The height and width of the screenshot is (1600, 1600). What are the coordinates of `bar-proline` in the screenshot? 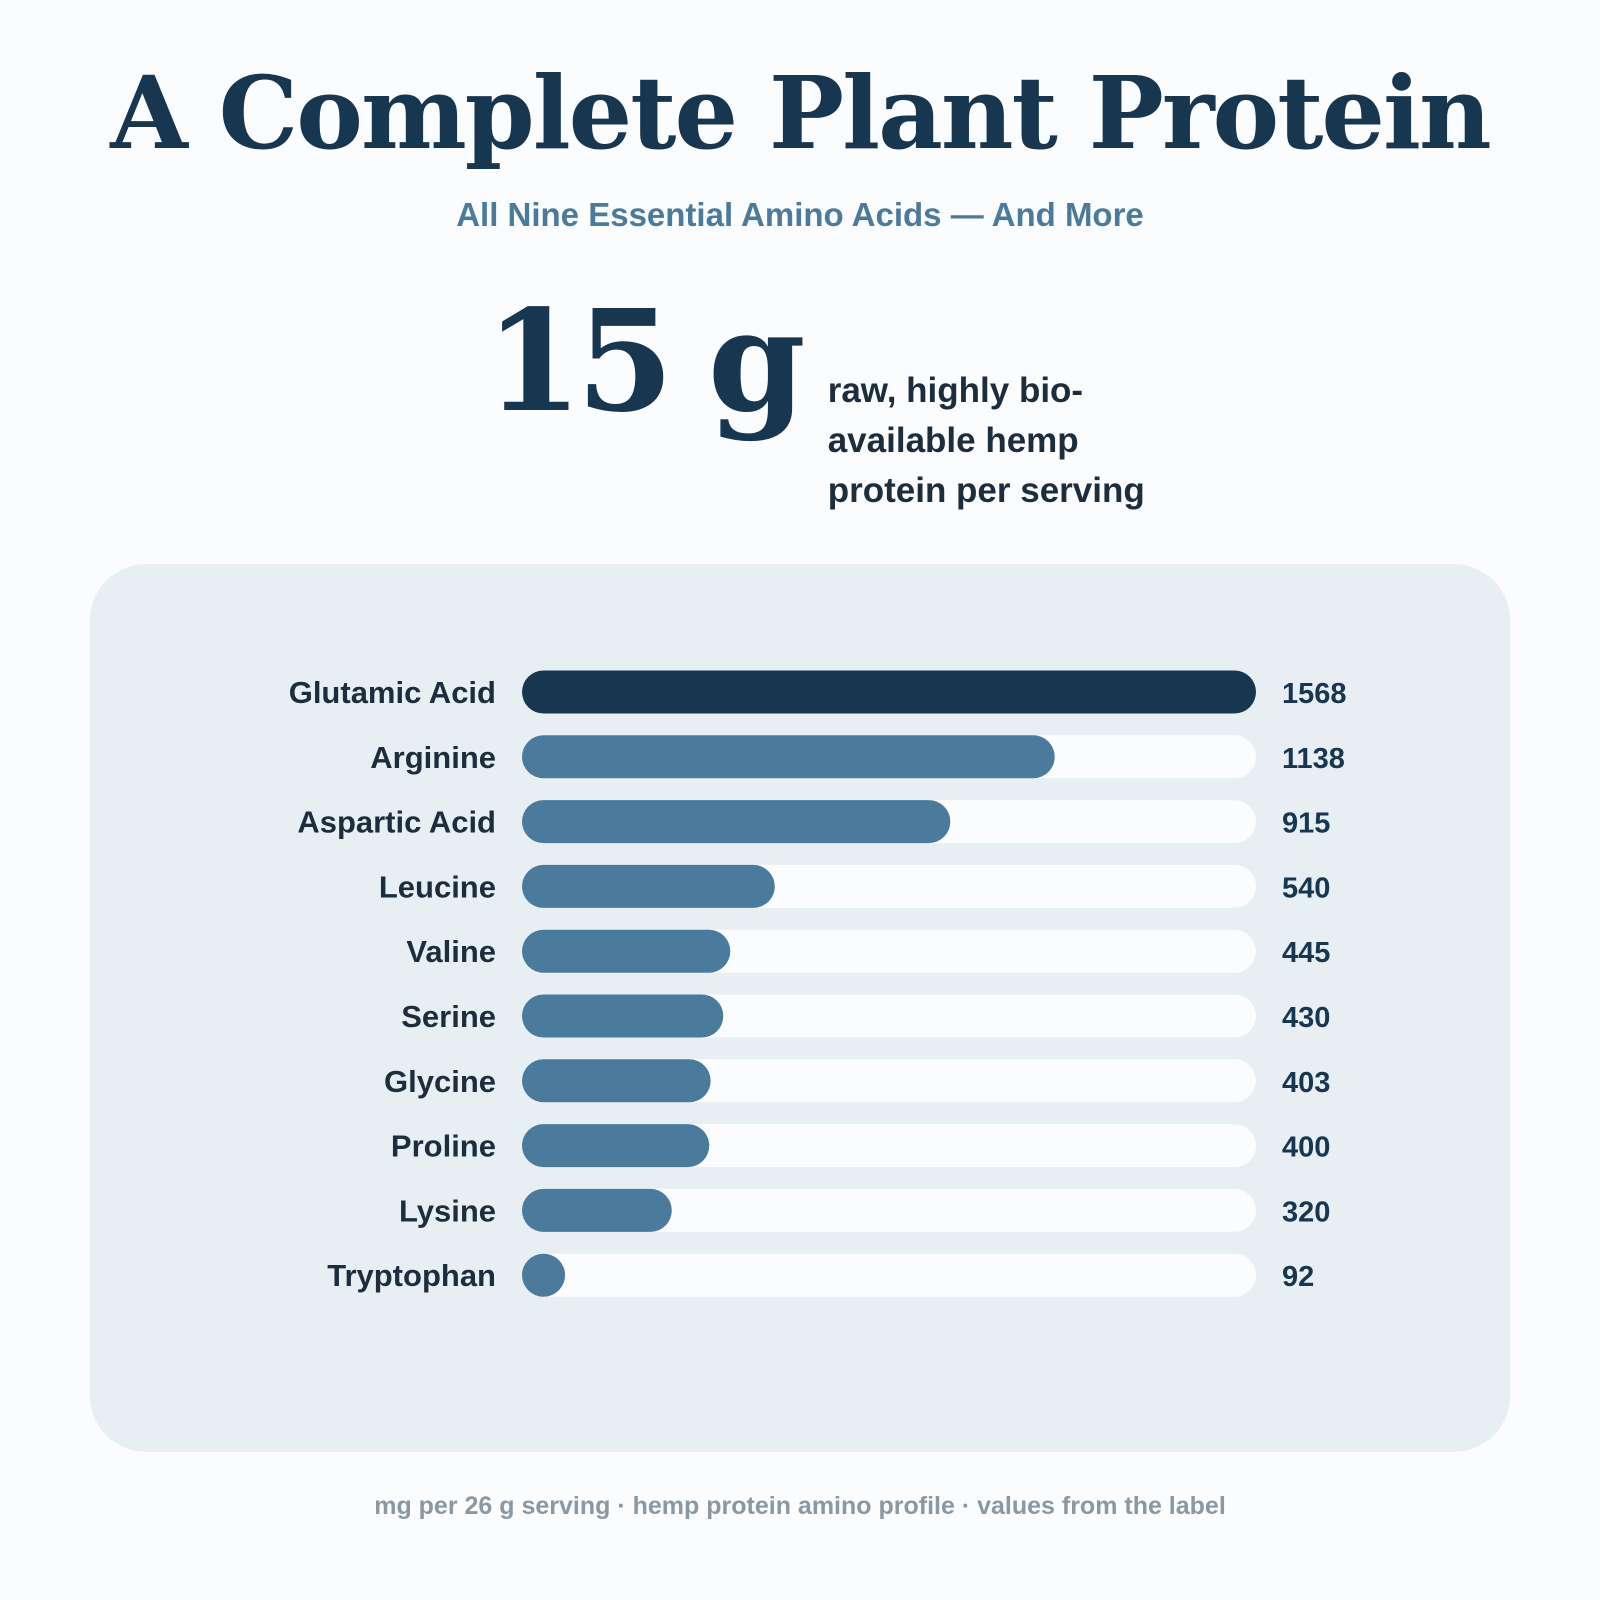 It's located at (616, 1146).